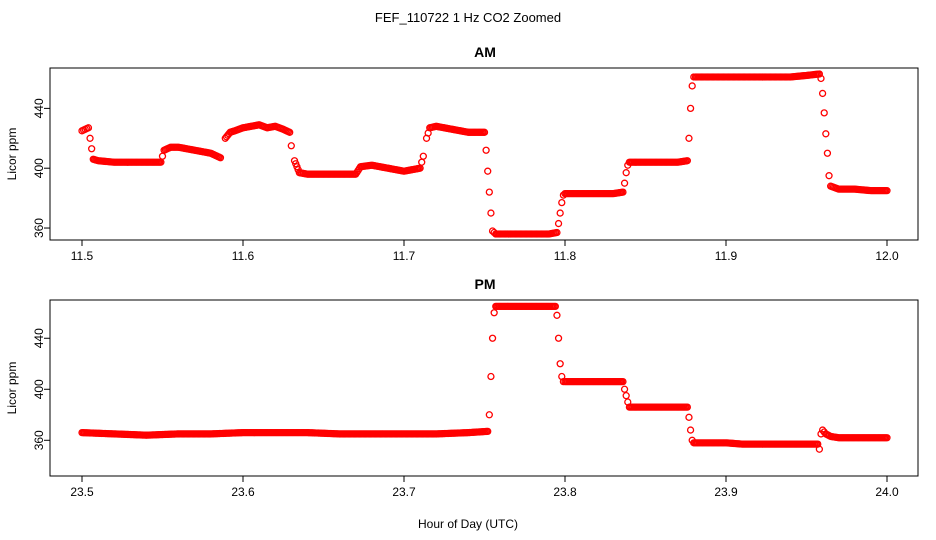 This screenshot has width=936, height=540. I want to click on x-tick-label-am: 11.5, so click(82, 256).